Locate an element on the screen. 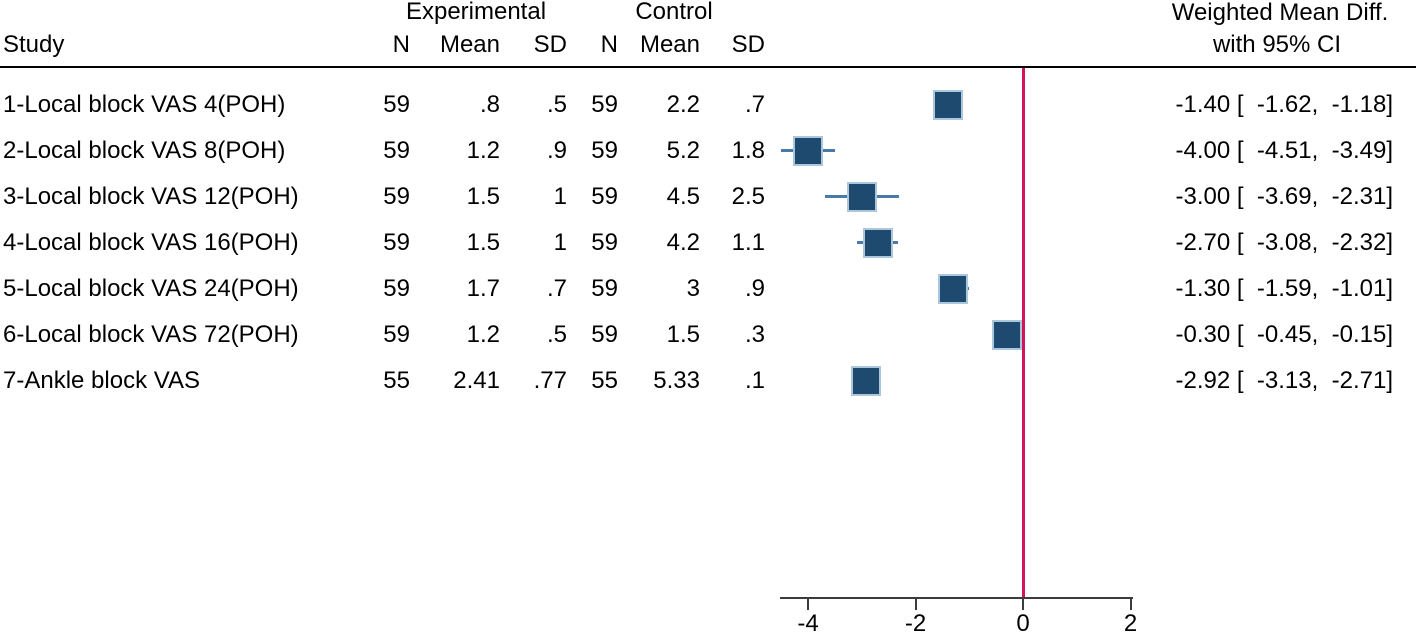 The height and width of the screenshot is (640, 1416). cell-ctl-sd: 2.5 is located at coordinates (748, 196).